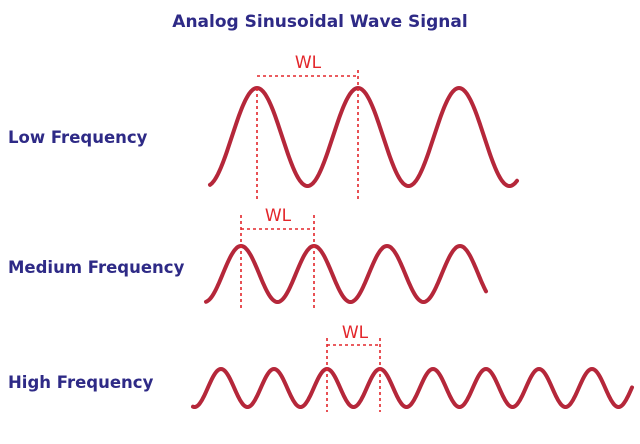  I want to click on high-frequency-group: WL, so click(412, 367).